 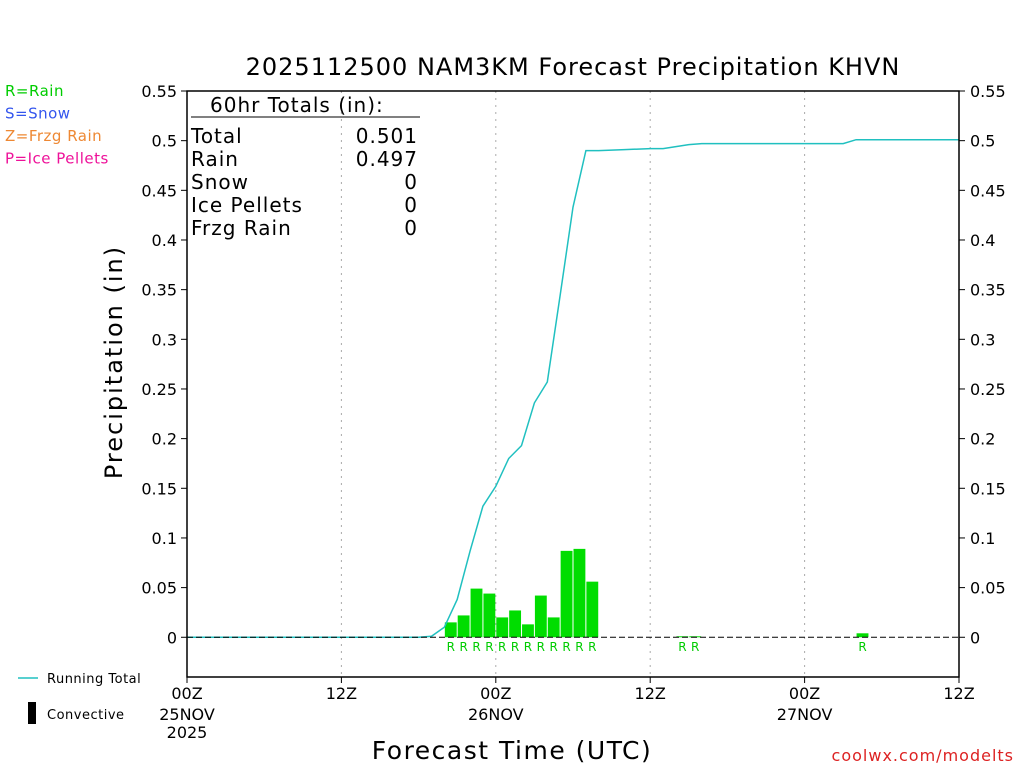 What do you see at coordinates (159, 290) in the screenshot?
I see `y-tick-label-left: 0.35` at bounding box center [159, 290].